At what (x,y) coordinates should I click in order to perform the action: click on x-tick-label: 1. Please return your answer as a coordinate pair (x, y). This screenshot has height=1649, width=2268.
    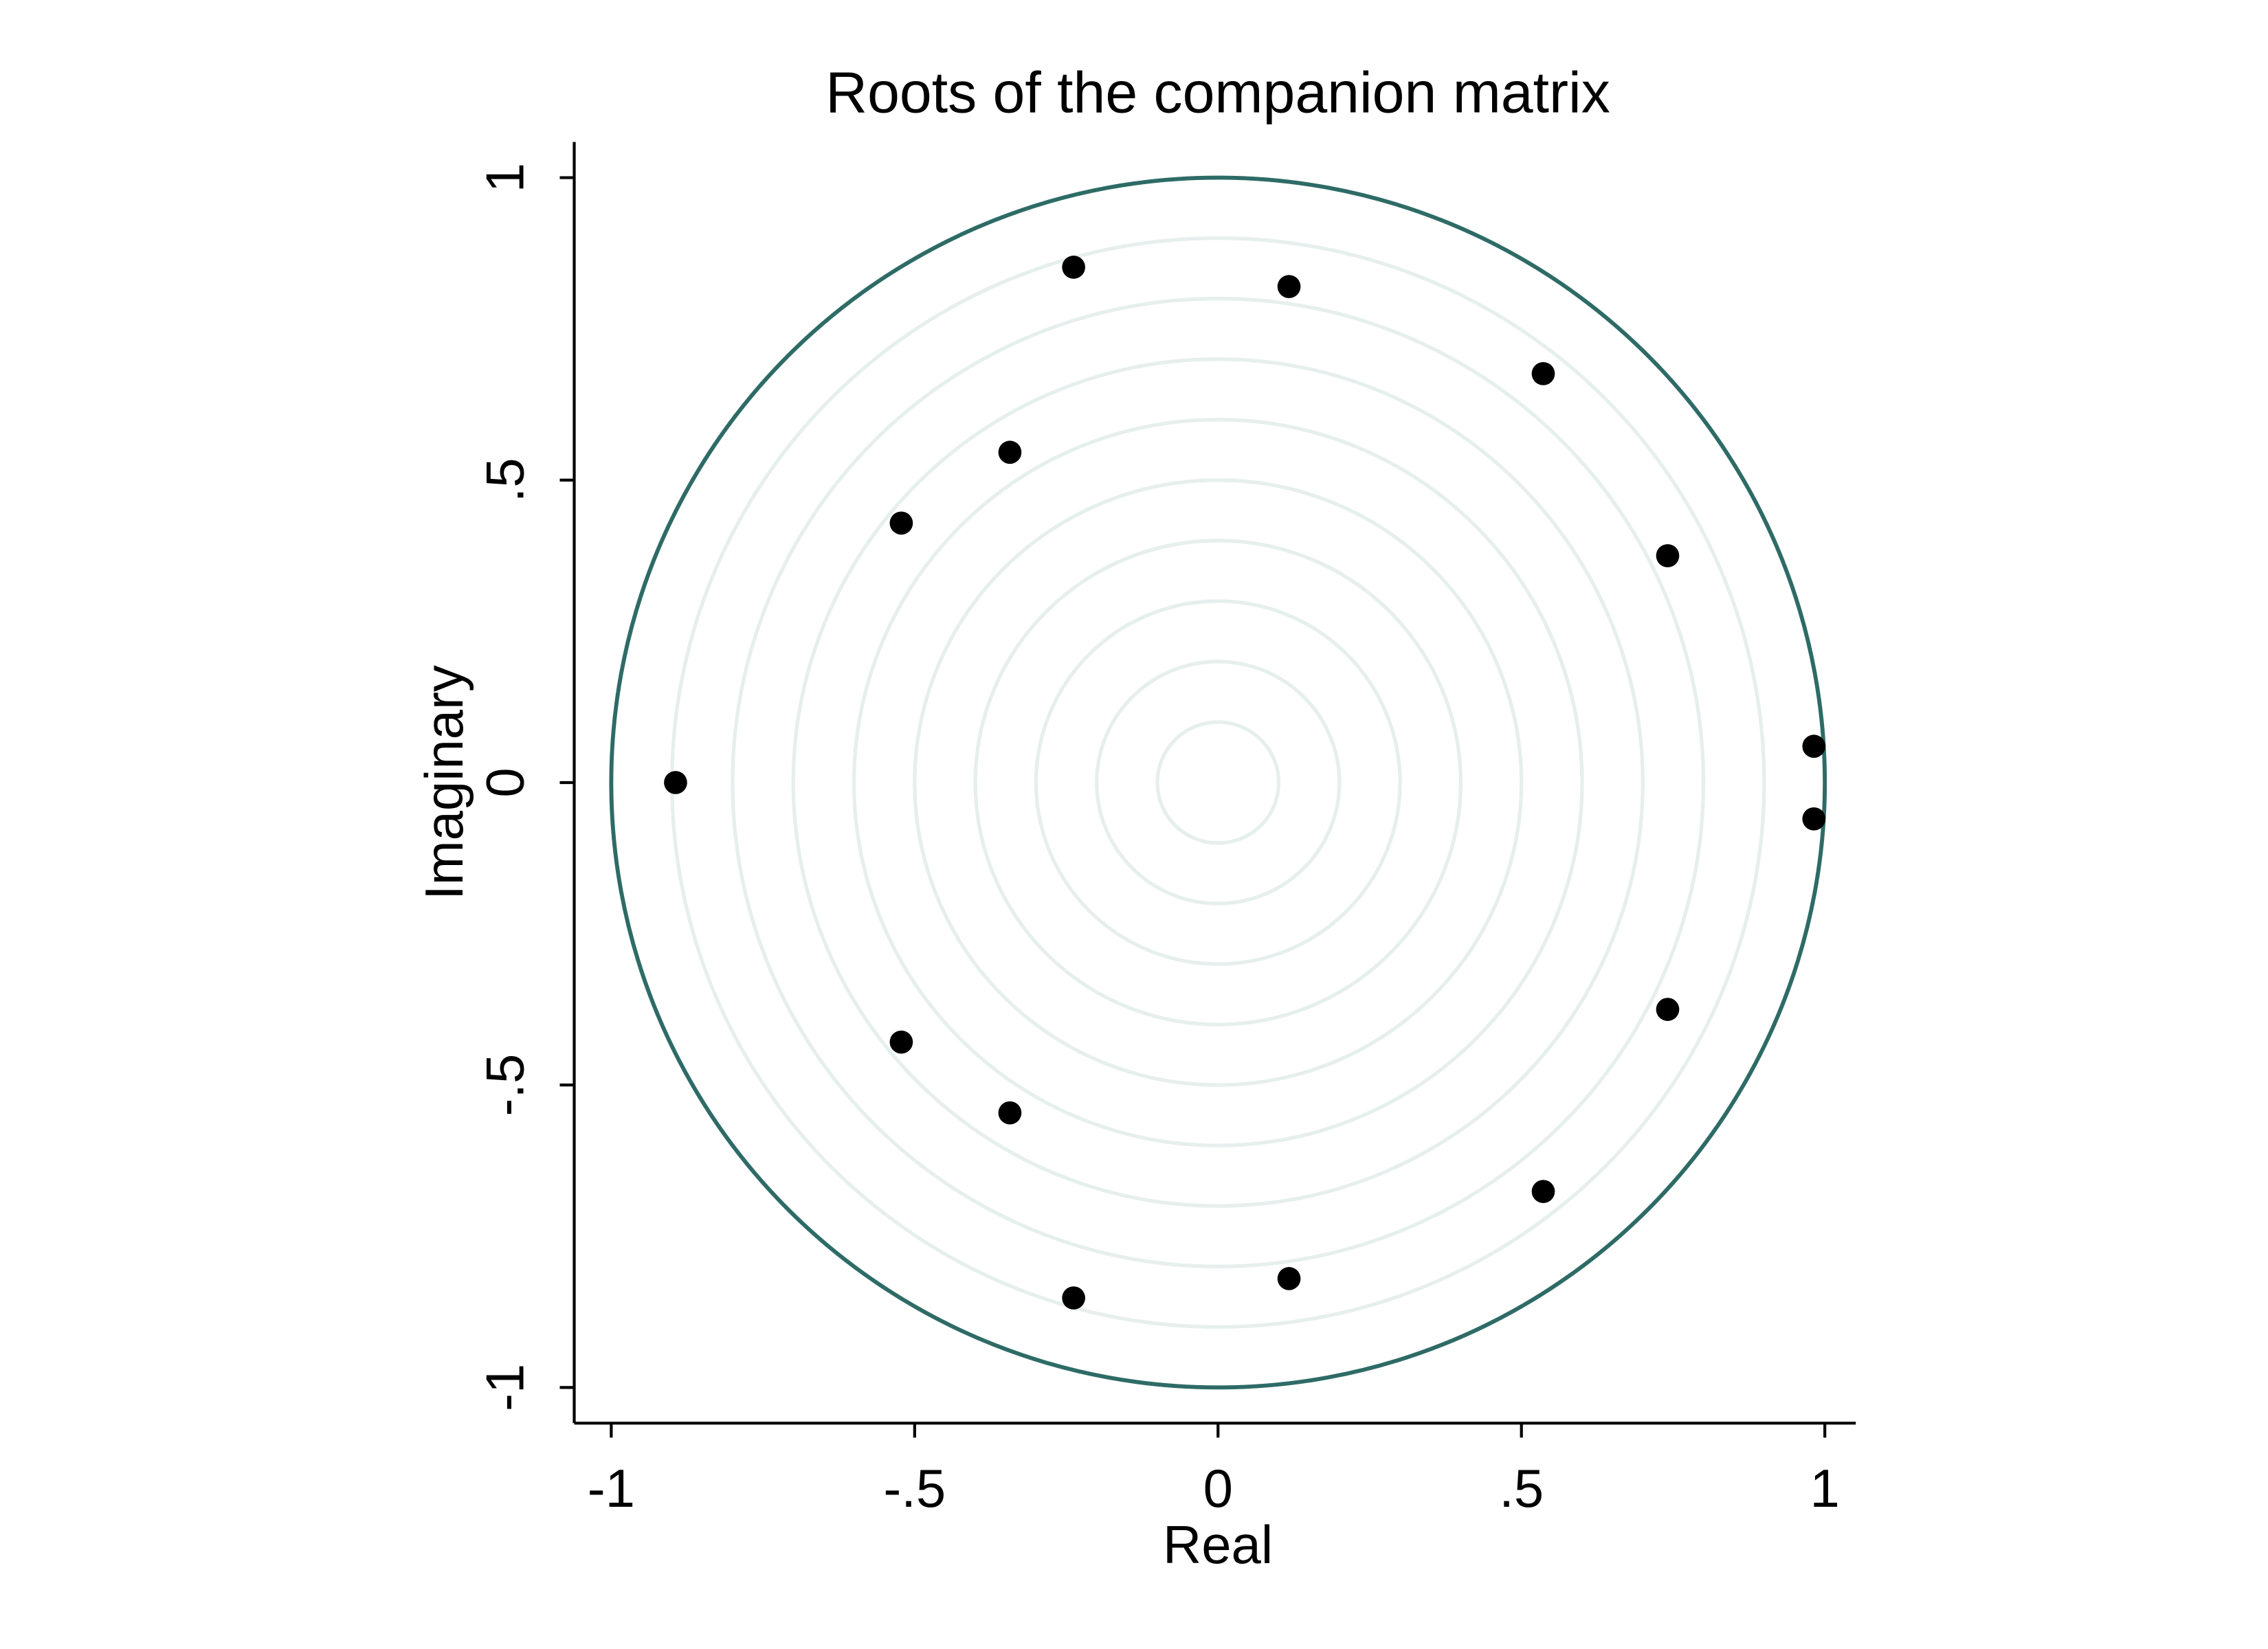
    Looking at the image, I should click on (1825, 1488).